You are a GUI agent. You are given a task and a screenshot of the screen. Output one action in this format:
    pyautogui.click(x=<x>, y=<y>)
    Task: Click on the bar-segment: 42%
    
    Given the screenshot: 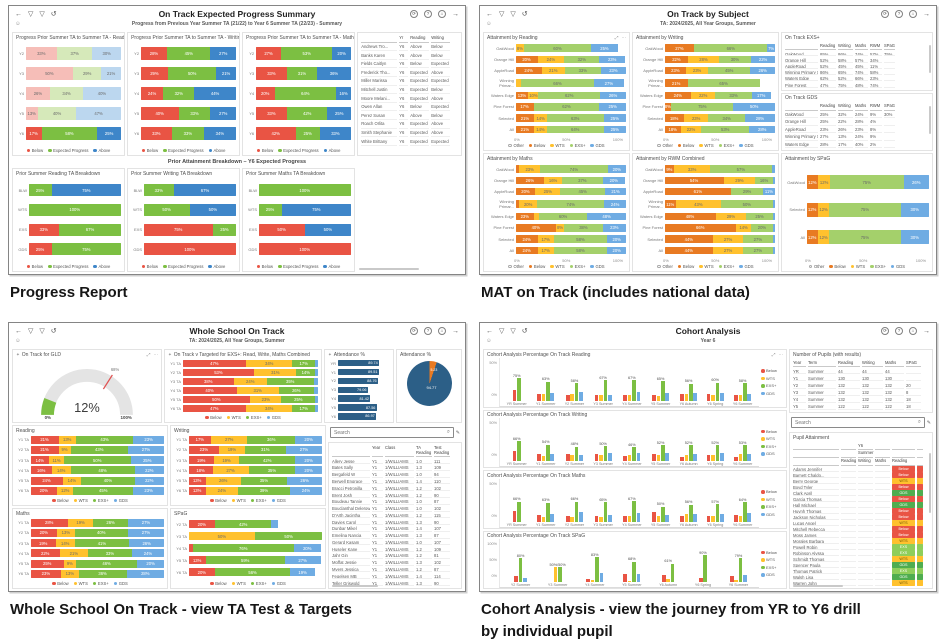 What is the action you would take?
    pyautogui.click(x=307, y=114)
    